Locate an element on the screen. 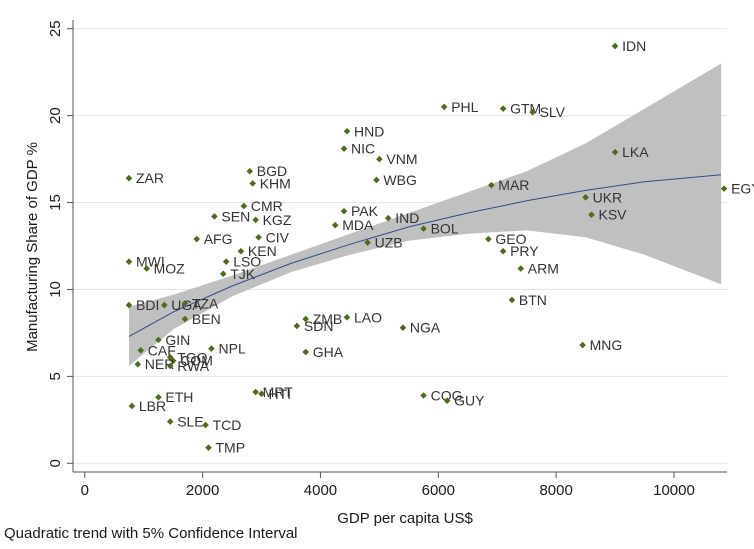 This screenshot has width=754, height=549. y-tick-label-10: 10 is located at coordinates (55, 289).